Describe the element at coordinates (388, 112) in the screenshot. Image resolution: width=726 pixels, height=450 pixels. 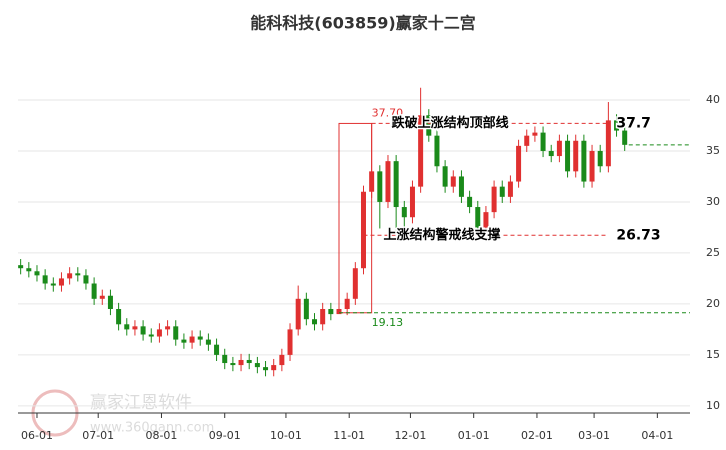
I see `box-high-label: 37.70` at that location.